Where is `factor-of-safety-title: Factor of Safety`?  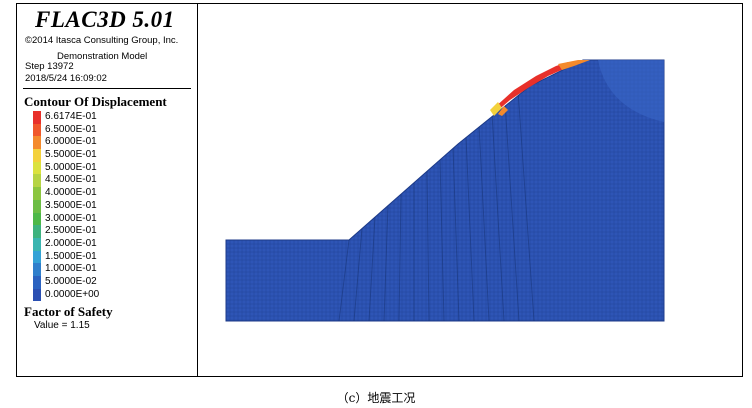
factor-of-safety-title: Factor of Safety is located at coordinates (68, 311).